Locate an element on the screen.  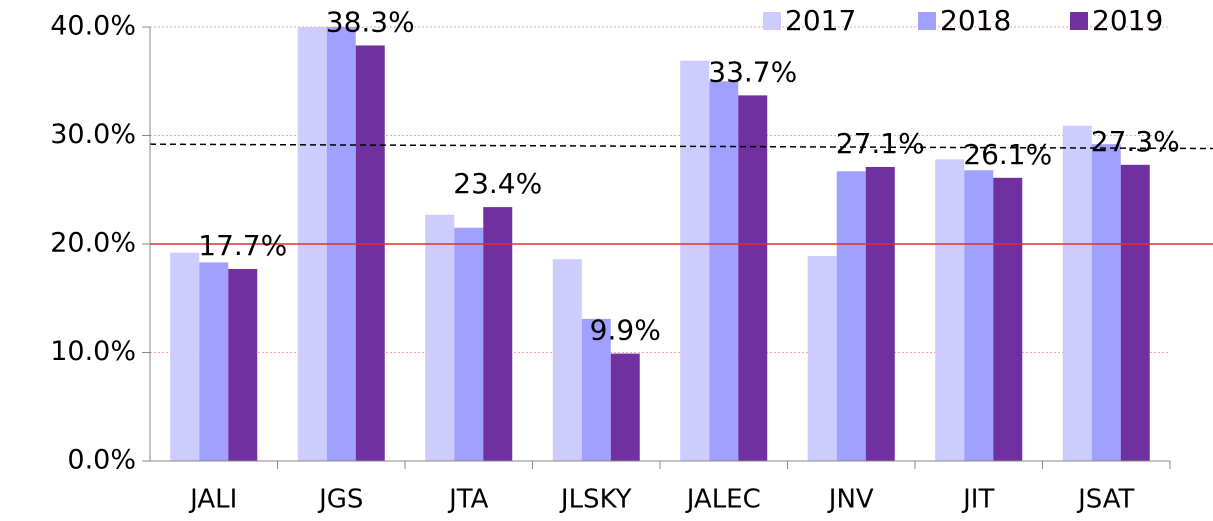
value-label: 38.3% is located at coordinates (370, 21).